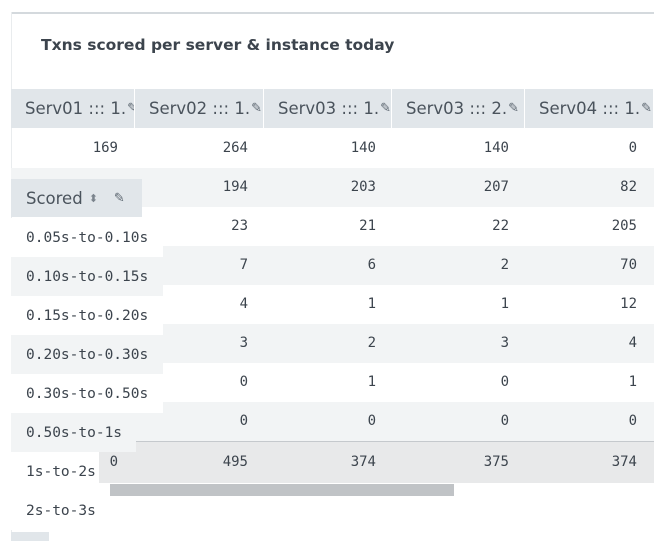  Describe the element at coordinates (628, 265) in the screenshot. I see `table-cell: 70` at that location.